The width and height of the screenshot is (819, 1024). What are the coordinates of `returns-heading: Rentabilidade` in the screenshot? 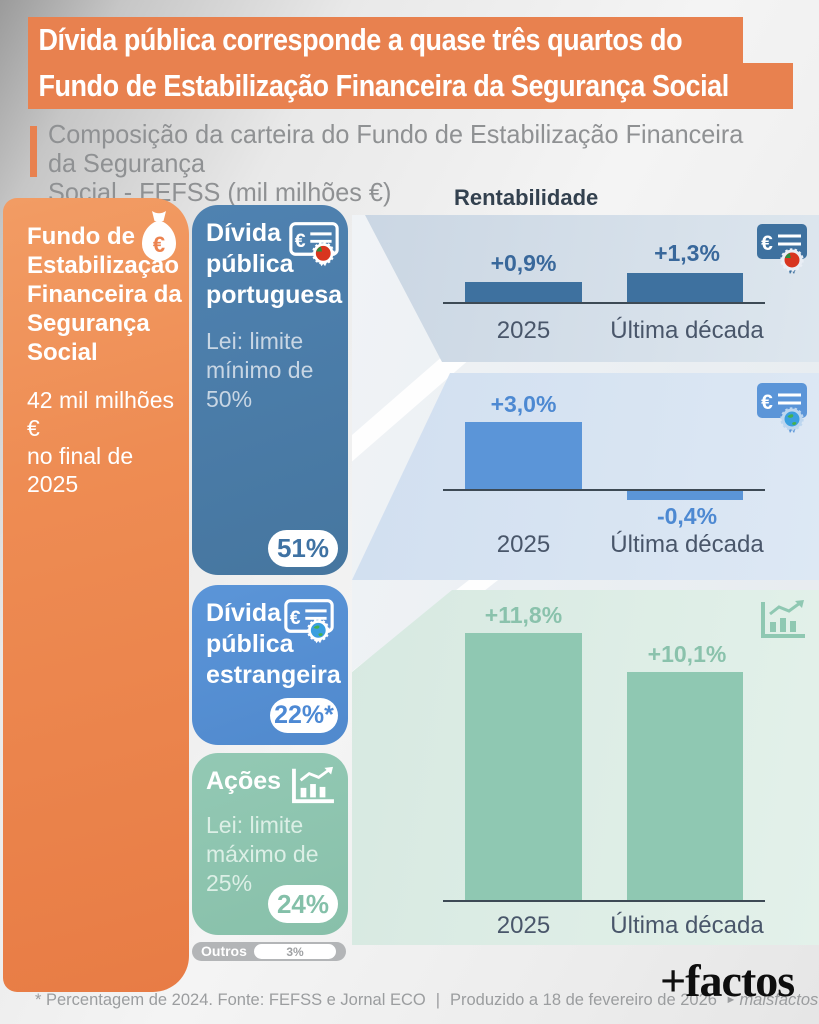 It's located at (526, 197).